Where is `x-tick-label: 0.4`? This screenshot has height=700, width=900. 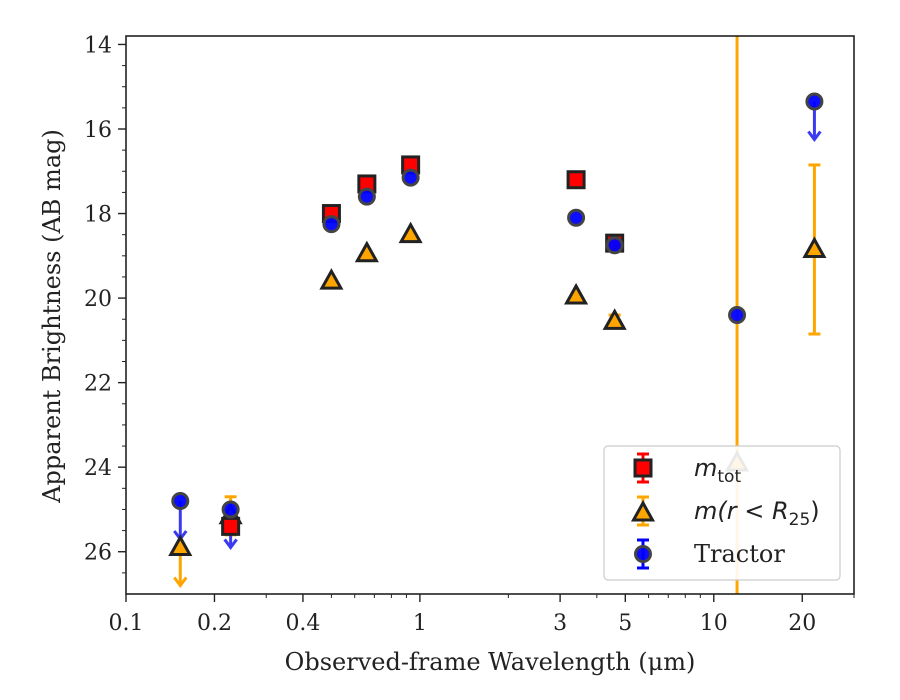
x-tick-label: 0.4 is located at coordinates (302, 623).